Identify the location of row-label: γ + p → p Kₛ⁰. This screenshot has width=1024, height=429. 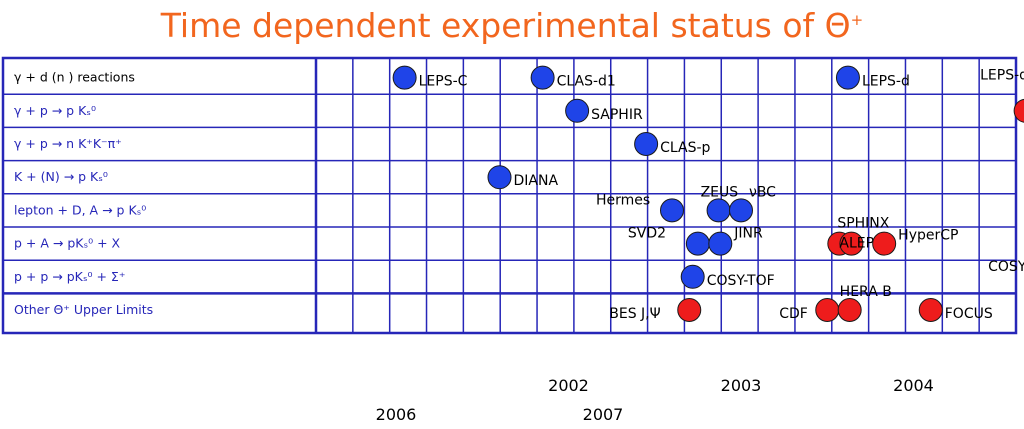
(55, 110).